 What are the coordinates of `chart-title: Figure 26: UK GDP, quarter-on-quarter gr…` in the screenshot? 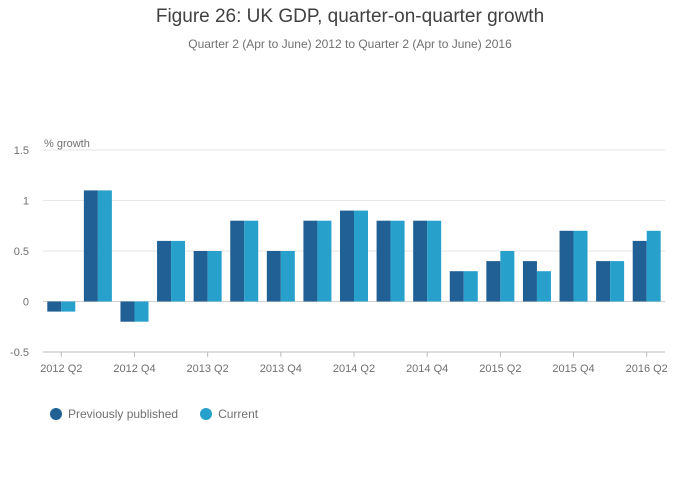 It's located at (350, 16).